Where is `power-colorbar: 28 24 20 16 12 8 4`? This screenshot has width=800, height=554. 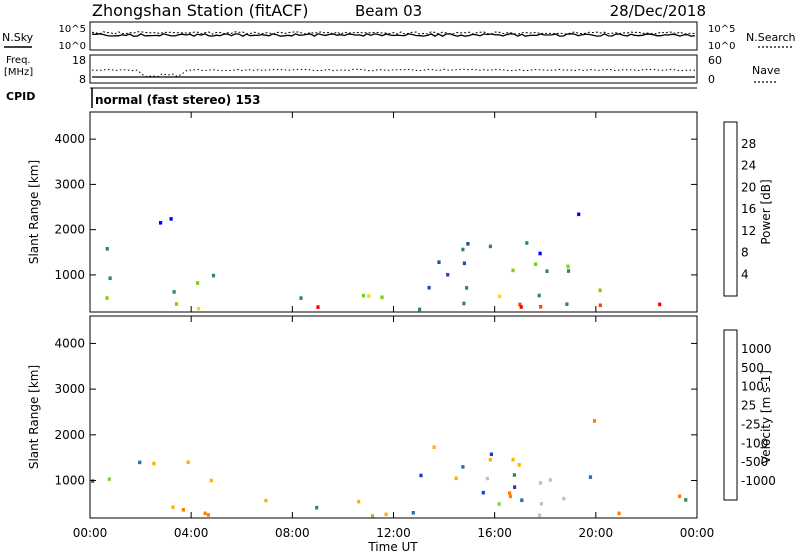 power-colorbar: 28 24 20 16 12 8 4 is located at coordinates (739, 209).